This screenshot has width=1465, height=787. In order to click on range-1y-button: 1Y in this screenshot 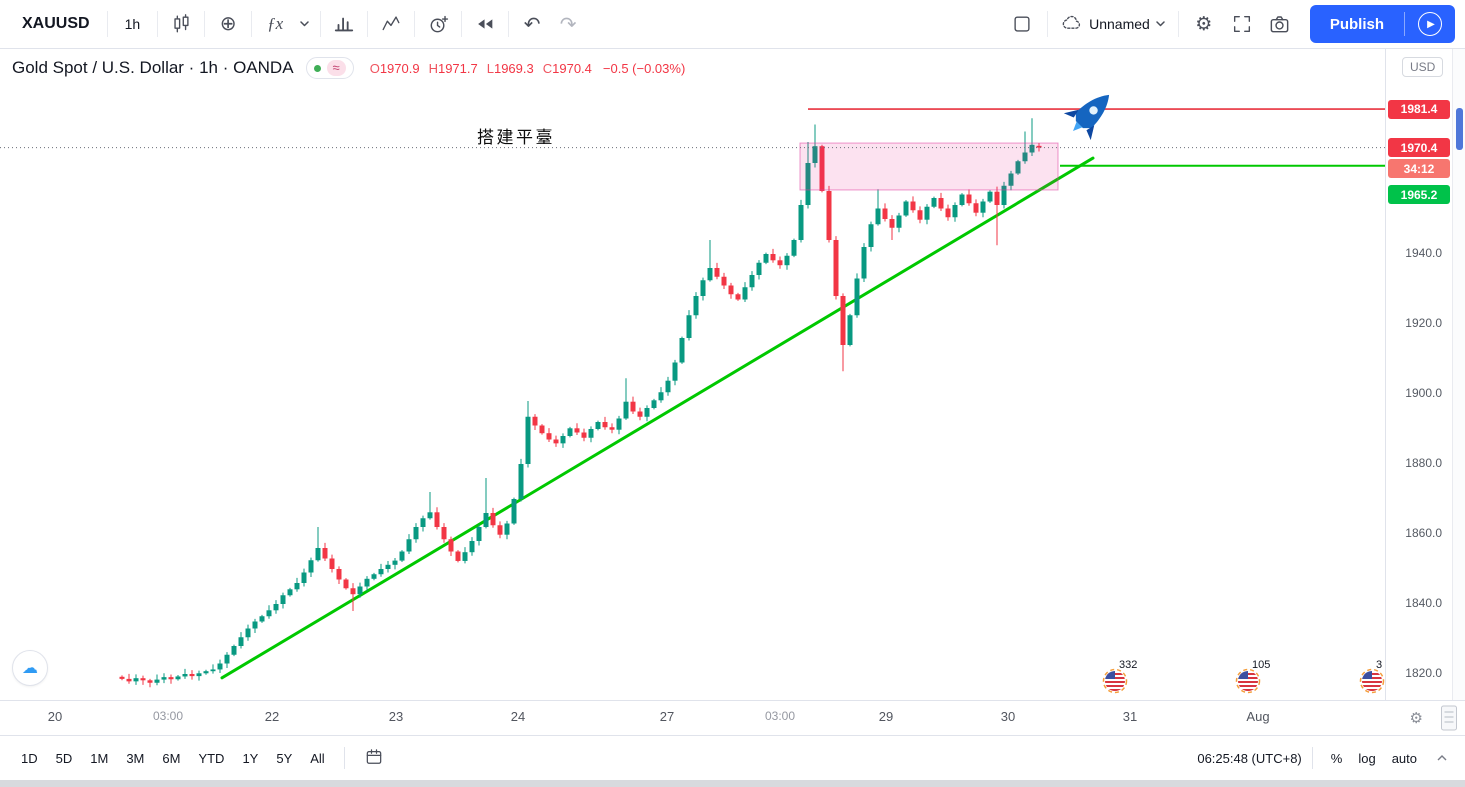, I will do `click(250, 758)`.